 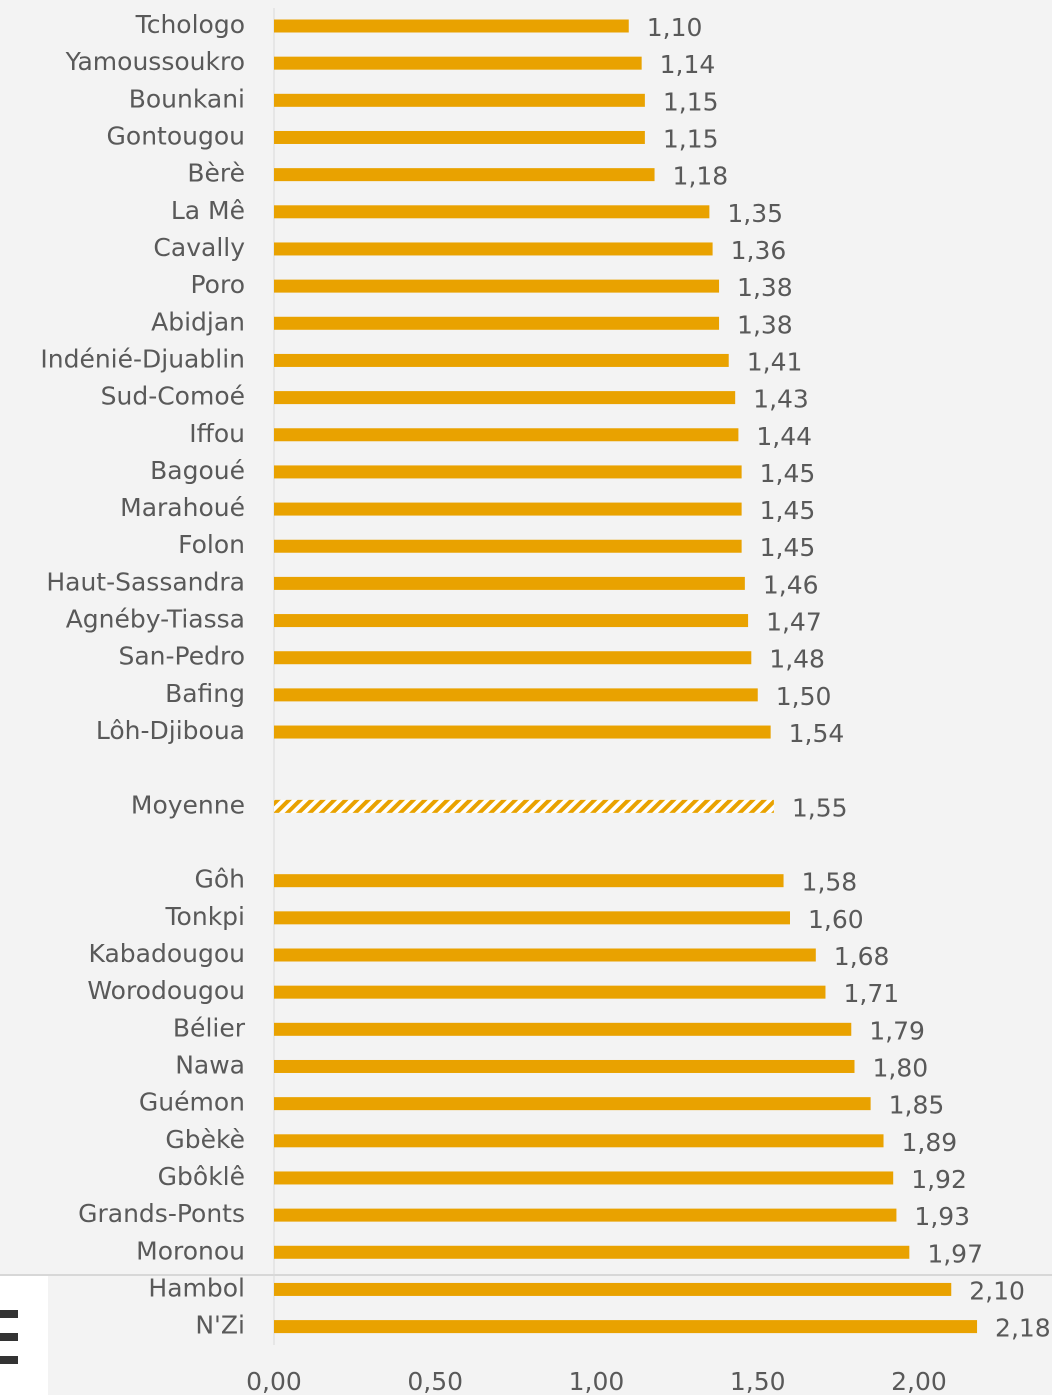 What do you see at coordinates (597, 1381) in the screenshot?
I see `x-tick-label: 1,00` at bounding box center [597, 1381].